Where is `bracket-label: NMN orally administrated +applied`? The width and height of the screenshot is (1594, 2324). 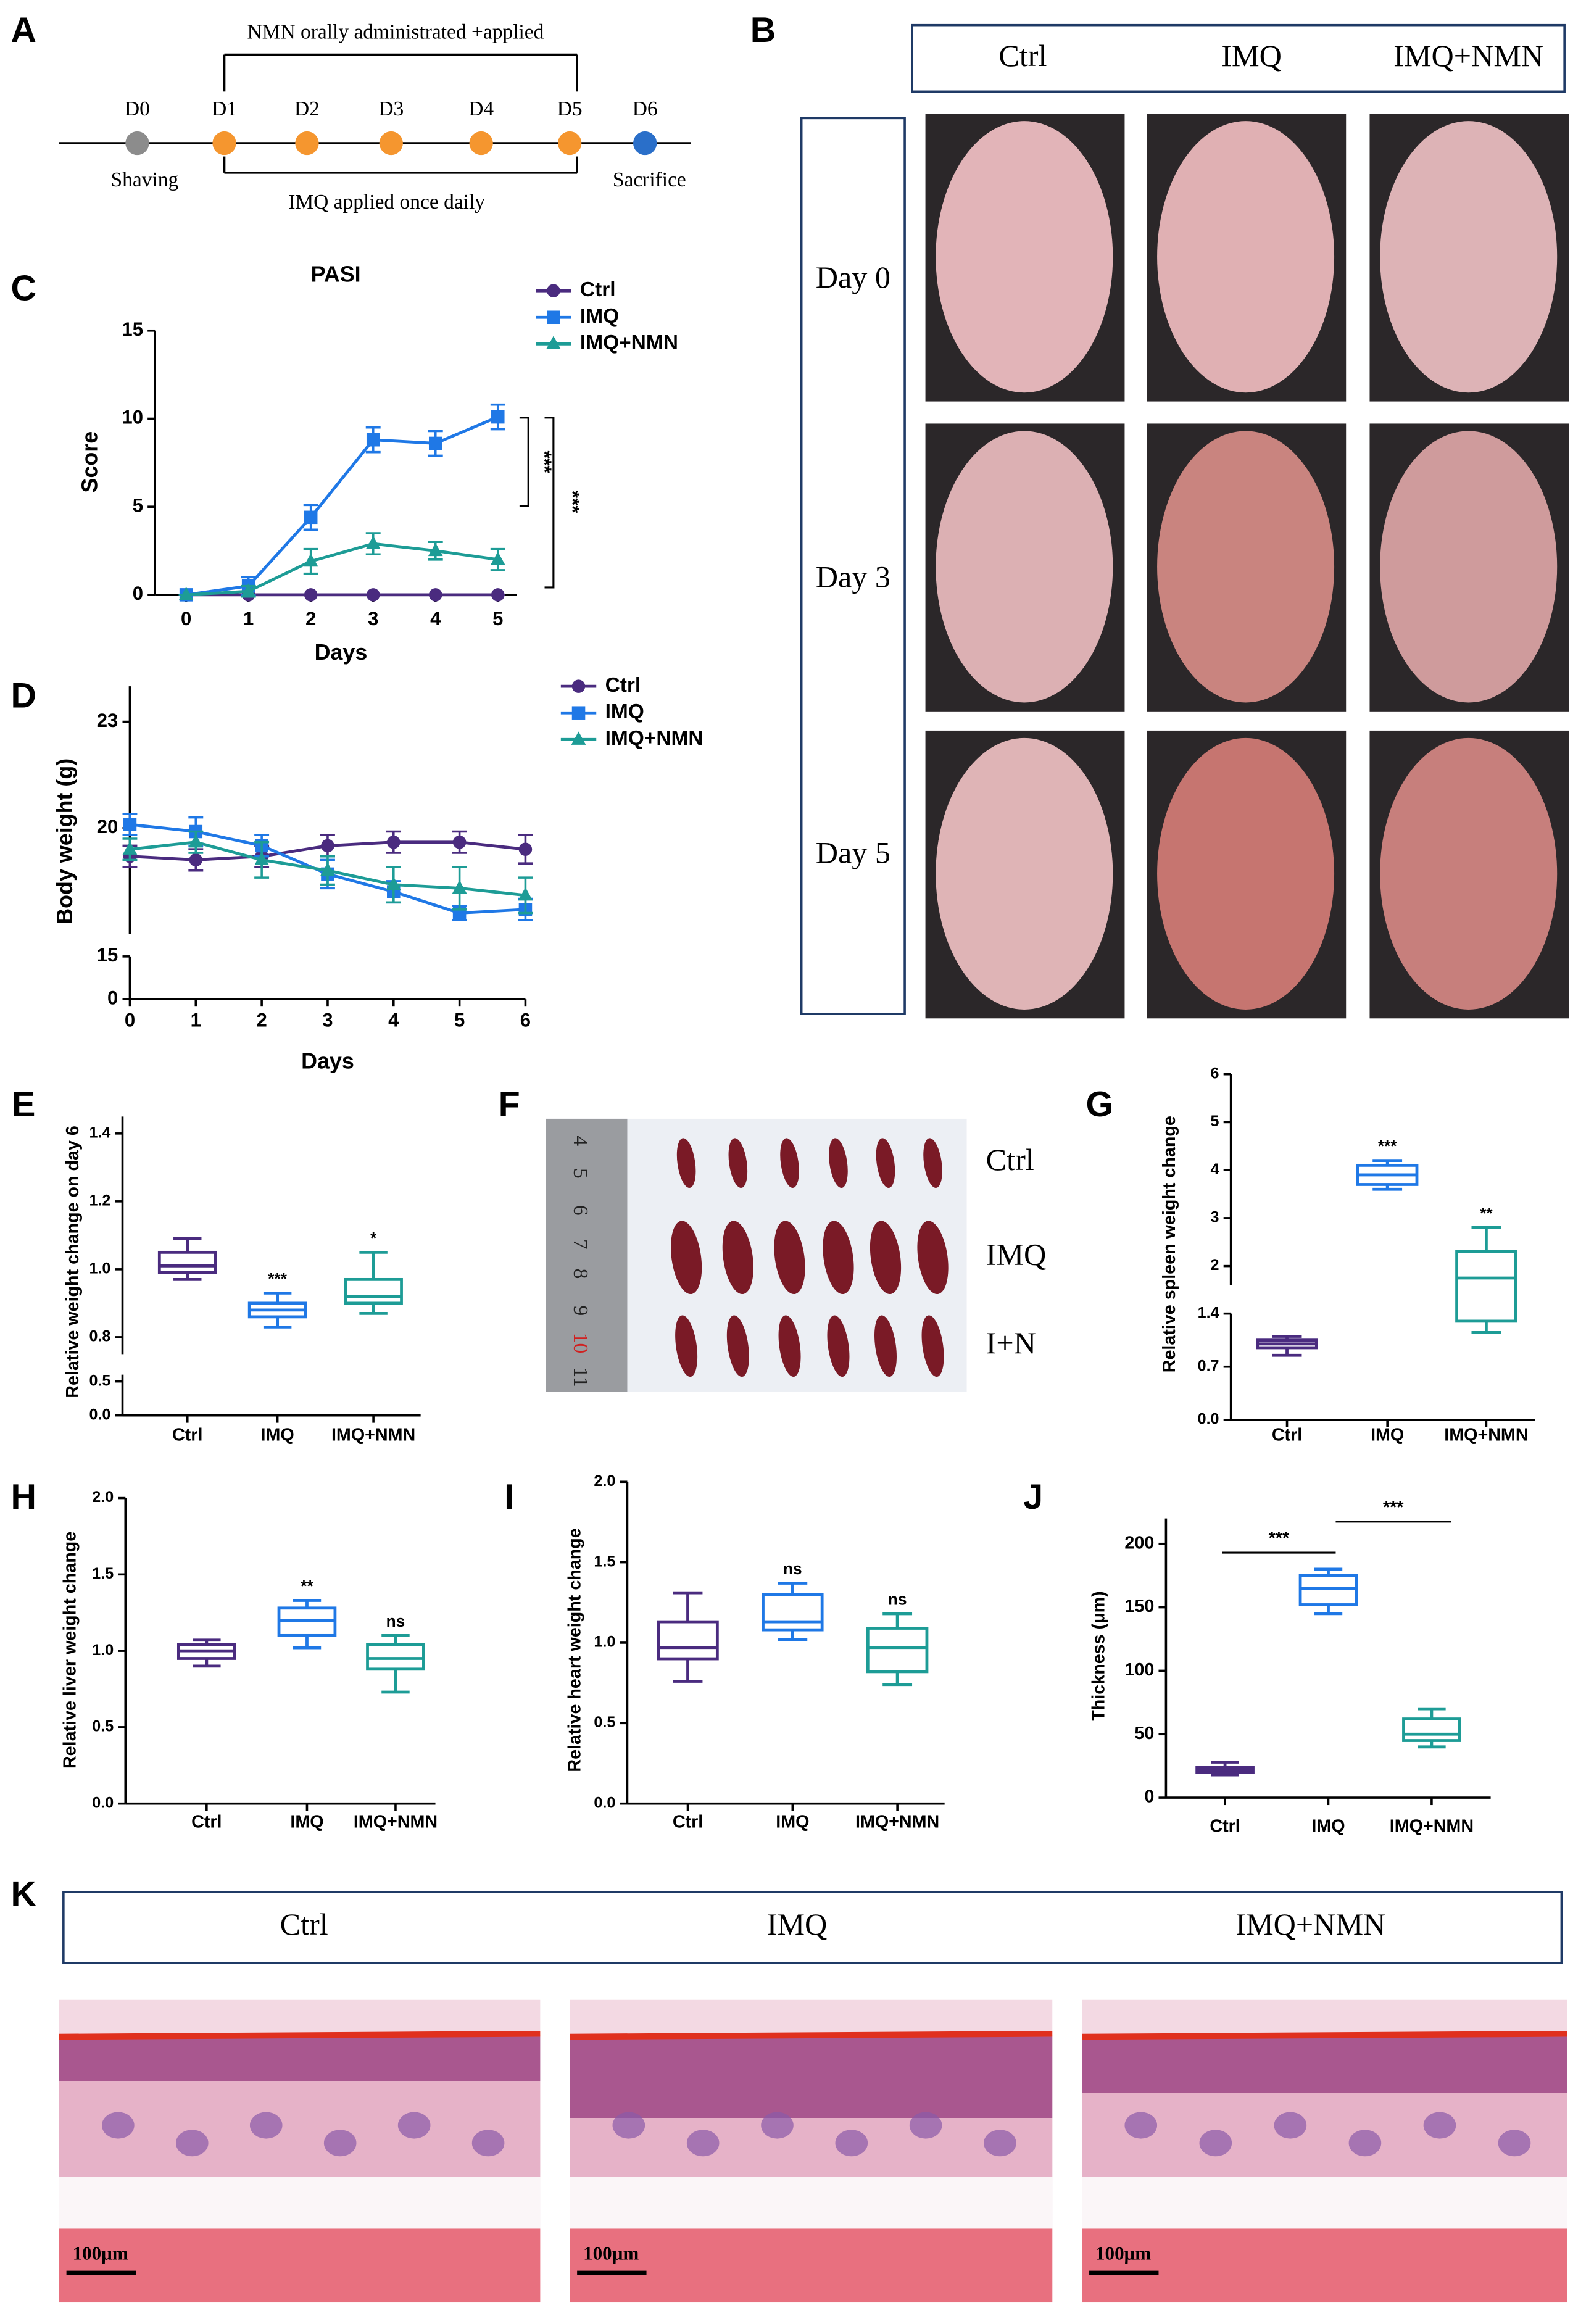
bracket-label: NMN orally administrated +applied is located at coordinates (395, 32).